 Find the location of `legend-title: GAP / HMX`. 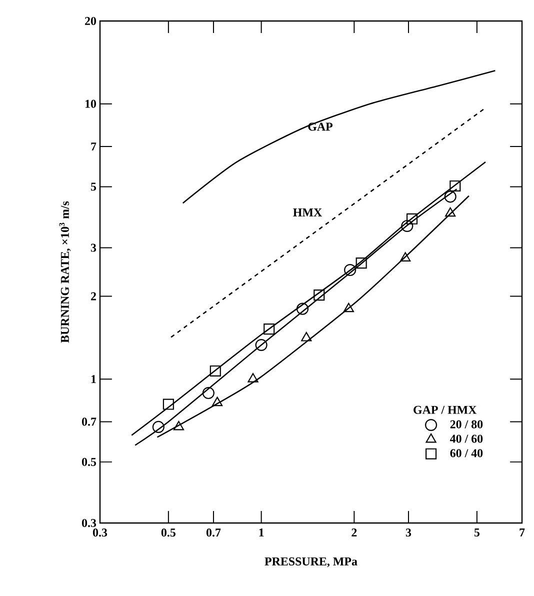

legend-title: GAP / HMX is located at coordinates (445, 410).